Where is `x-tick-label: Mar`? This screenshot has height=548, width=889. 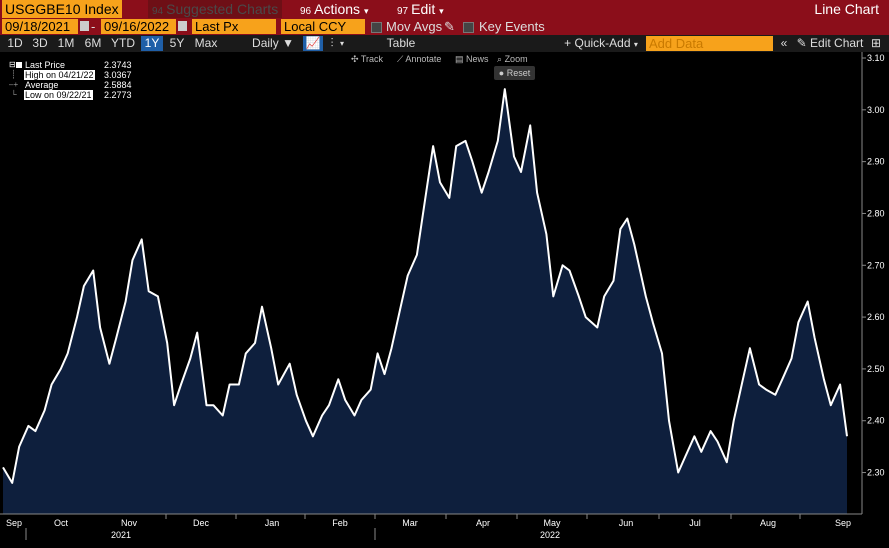
x-tick-label: Mar is located at coordinates (410, 523).